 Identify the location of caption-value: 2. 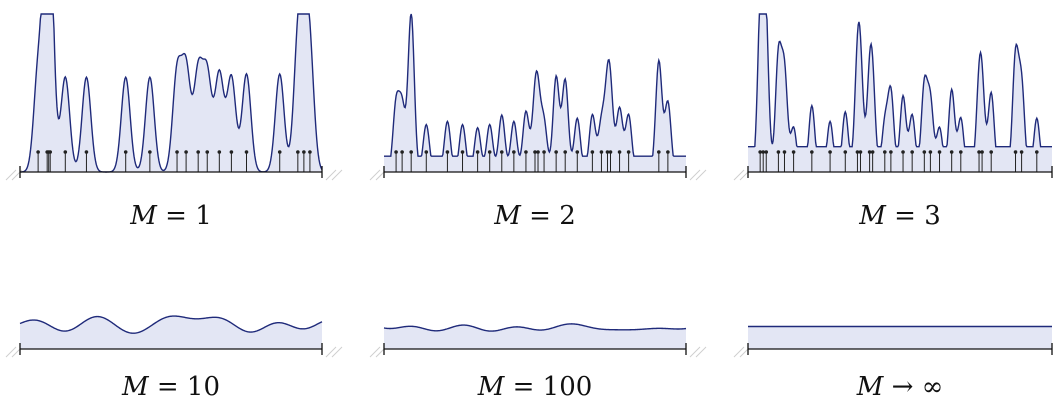
(567, 216).